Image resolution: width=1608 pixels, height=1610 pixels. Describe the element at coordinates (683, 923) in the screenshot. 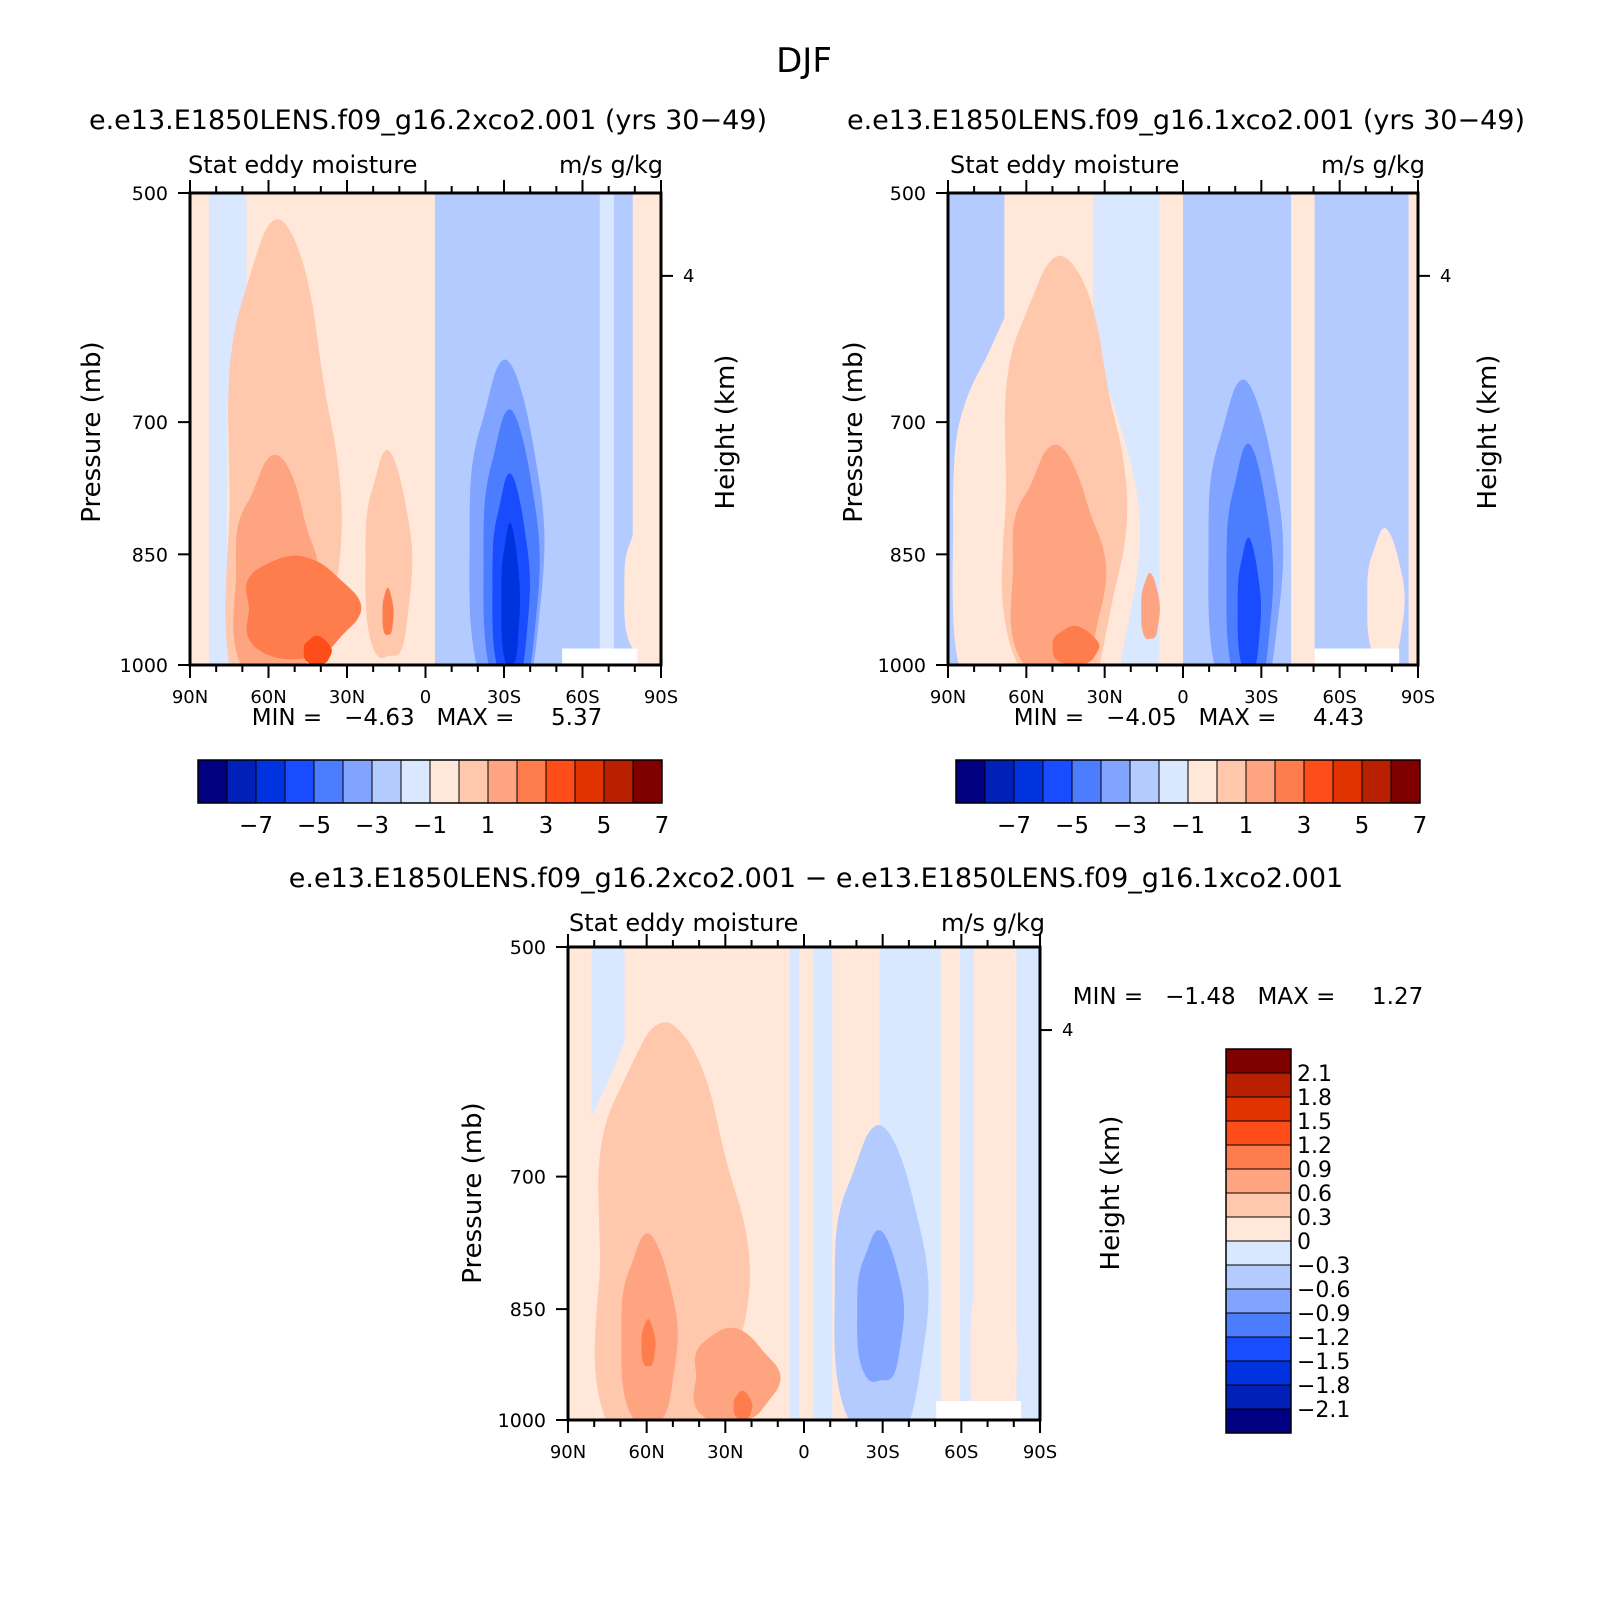

I see `left-string: Stat eddy moisture` at that location.